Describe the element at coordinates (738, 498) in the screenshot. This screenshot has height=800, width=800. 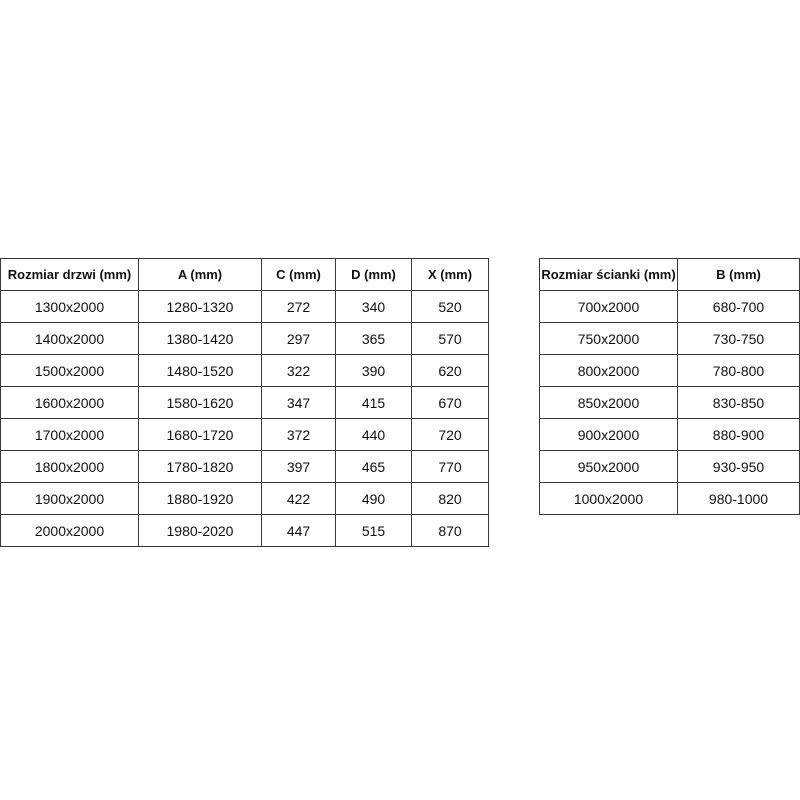
I see `table-cell: 980-1000` at that location.